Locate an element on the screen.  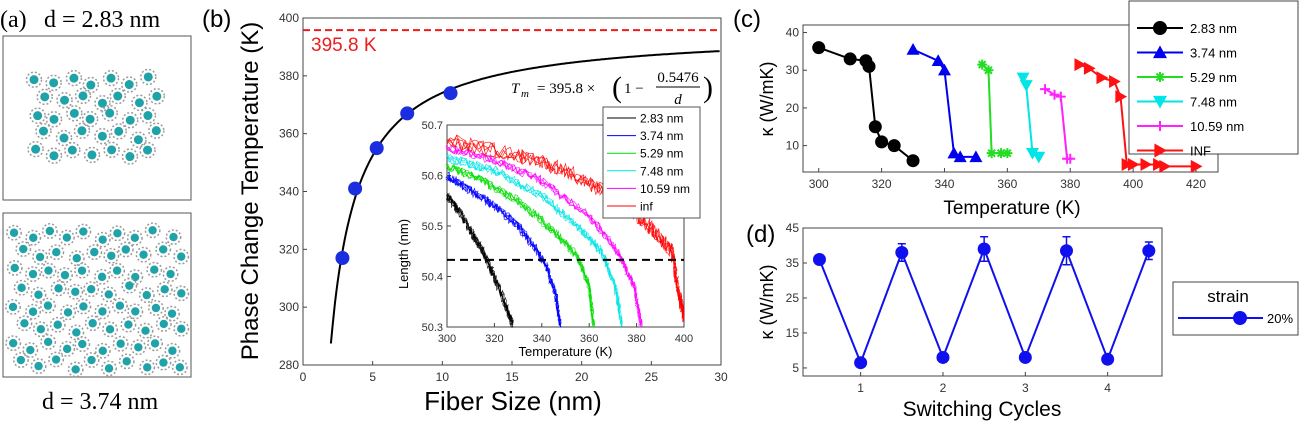
marker-triangle-down is located at coordinates (1160, 102).